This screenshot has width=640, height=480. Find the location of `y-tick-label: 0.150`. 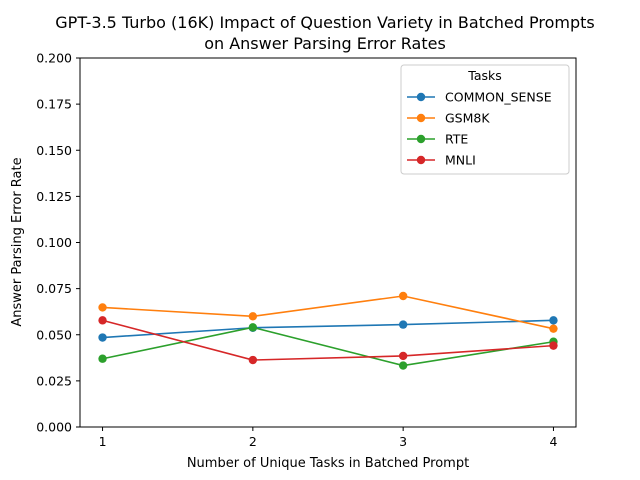

y-tick-label: 0.150 is located at coordinates (54, 150).